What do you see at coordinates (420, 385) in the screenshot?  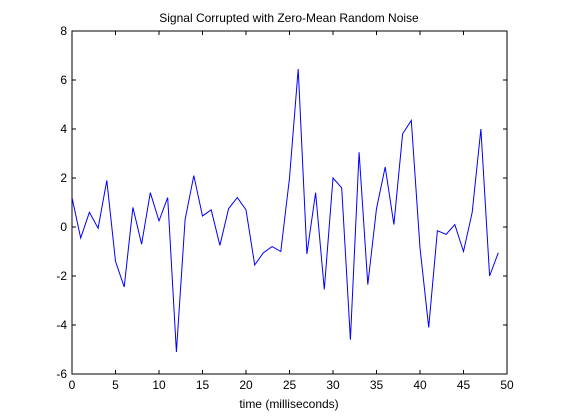 I see `x-tick-label: 40` at bounding box center [420, 385].